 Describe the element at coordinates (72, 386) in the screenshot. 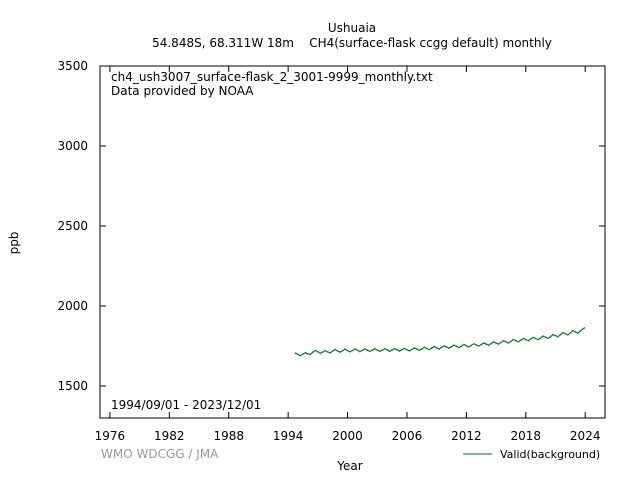

I see `y-tick-label: 1500` at that location.